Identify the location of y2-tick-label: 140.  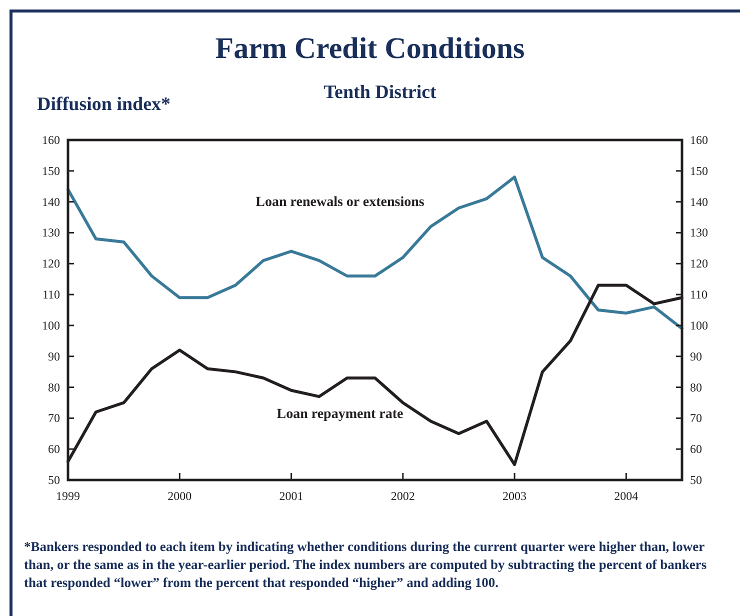
(699, 201).